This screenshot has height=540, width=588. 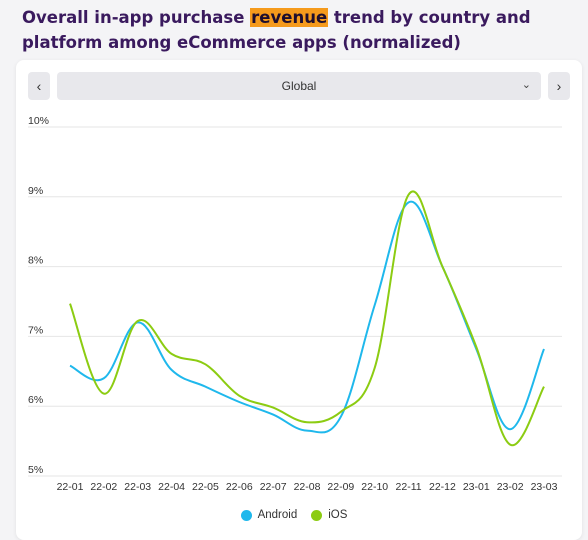 What do you see at coordinates (409, 487) in the screenshot?
I see `x-tick-label: 22-11` at bounding box center [409, 487].